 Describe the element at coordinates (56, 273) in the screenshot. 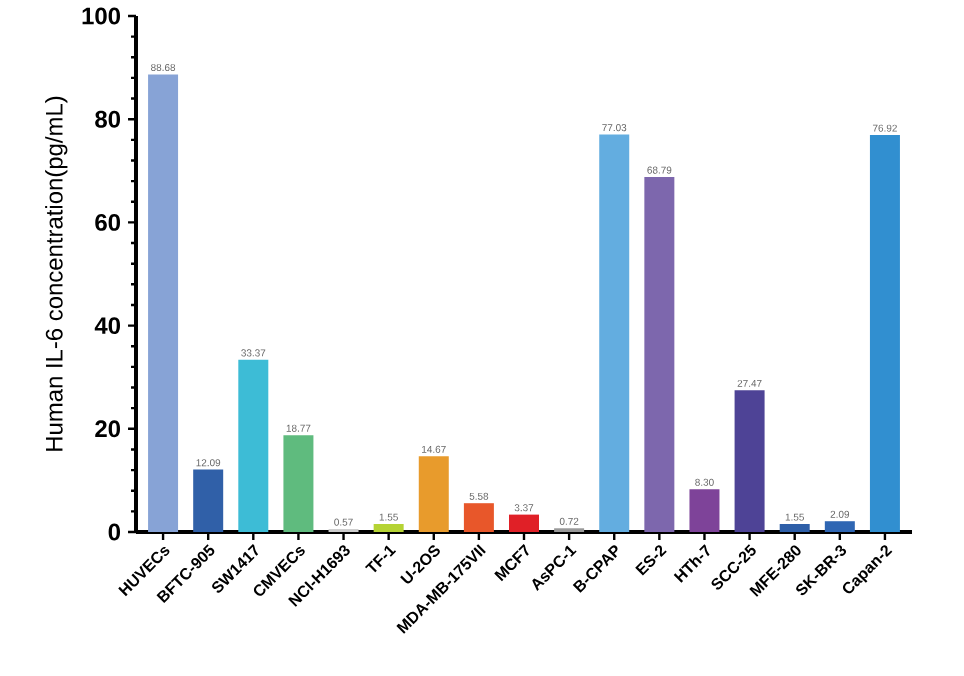

I see `y-axis-title: Human IL-6 concentration(pg/mL)` at that location.